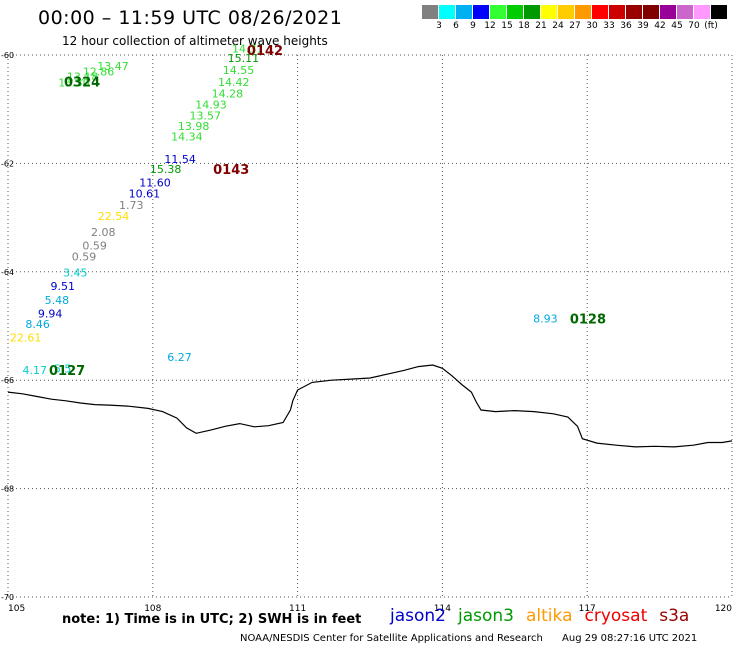  What do you see at coordinates (145, 194) in the screenshot?
I see `wave-height-label: 10.61` at bounding box center [145, 194].